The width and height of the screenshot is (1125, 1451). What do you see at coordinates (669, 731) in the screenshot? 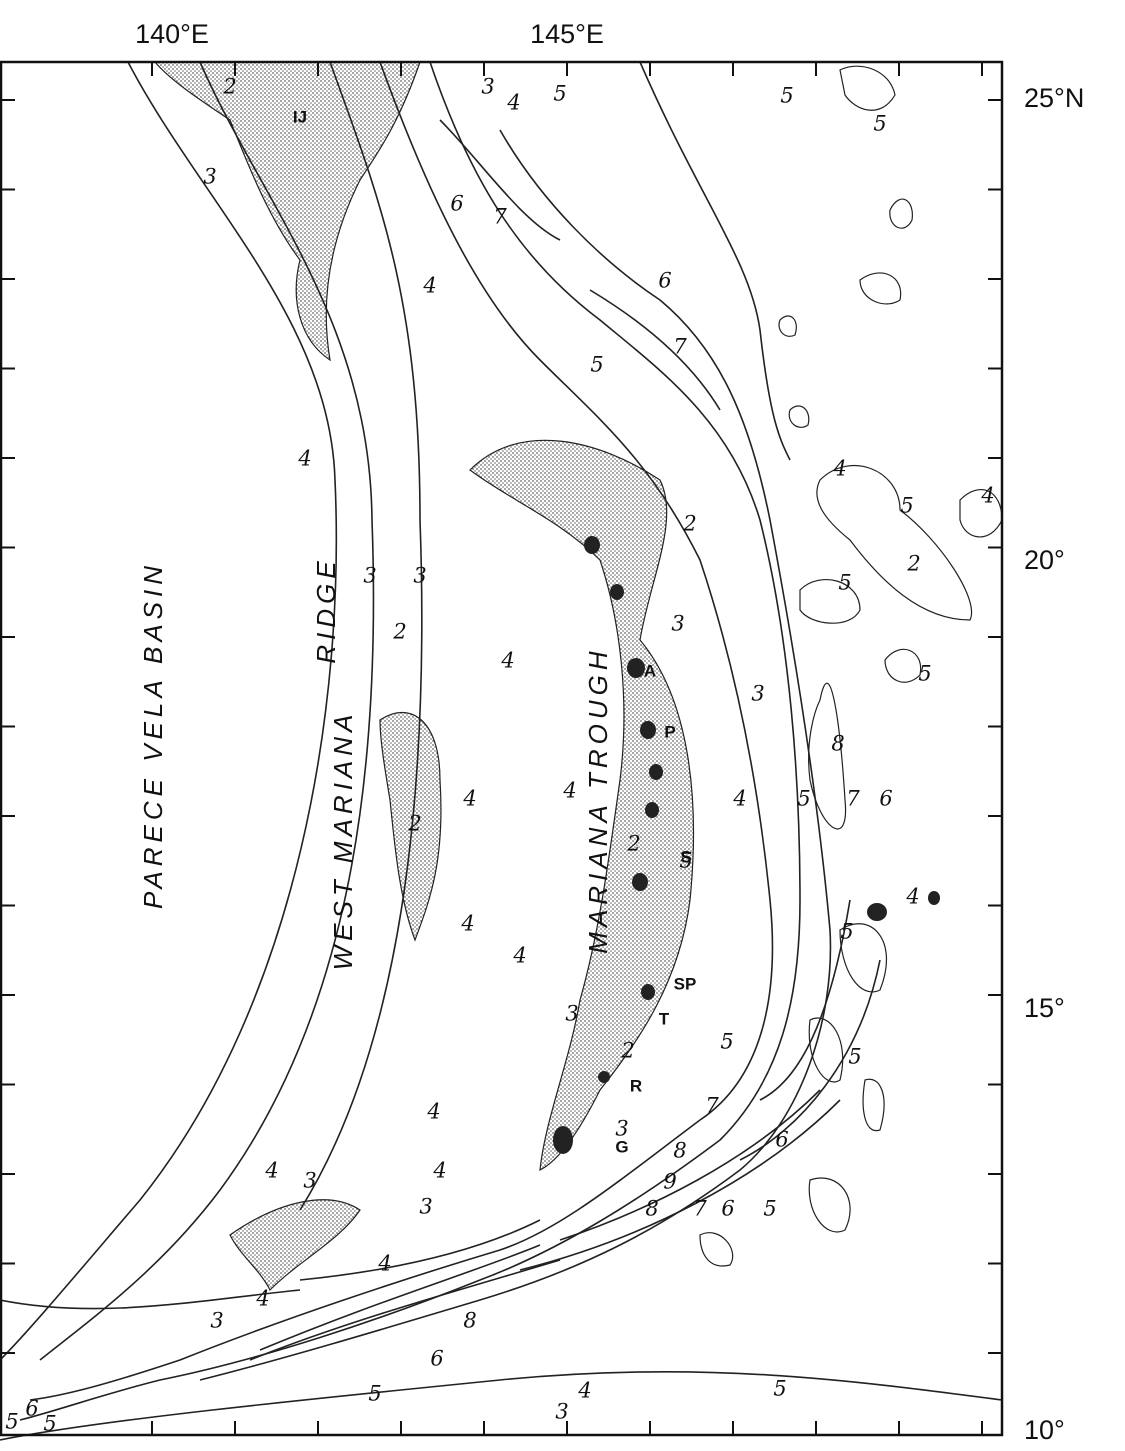
I see `site-label: P` at bounding box center [669, 731].